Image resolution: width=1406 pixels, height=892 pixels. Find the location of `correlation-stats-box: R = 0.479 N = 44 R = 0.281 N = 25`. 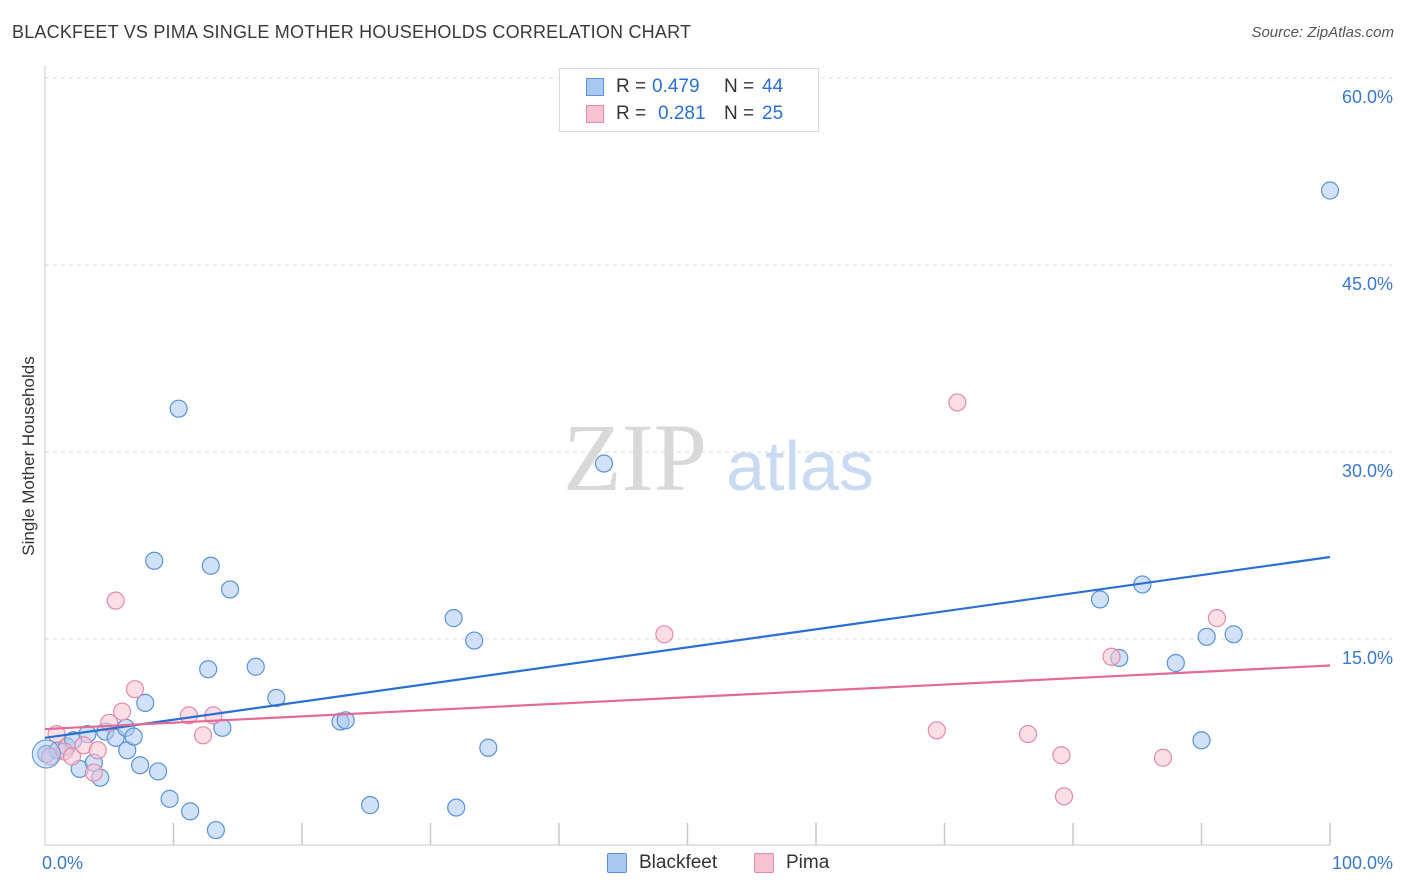

correlation-stats-box: R = 0.479 N = 44 R = 0.281 N = 25 is located at coordinates (689, 100).